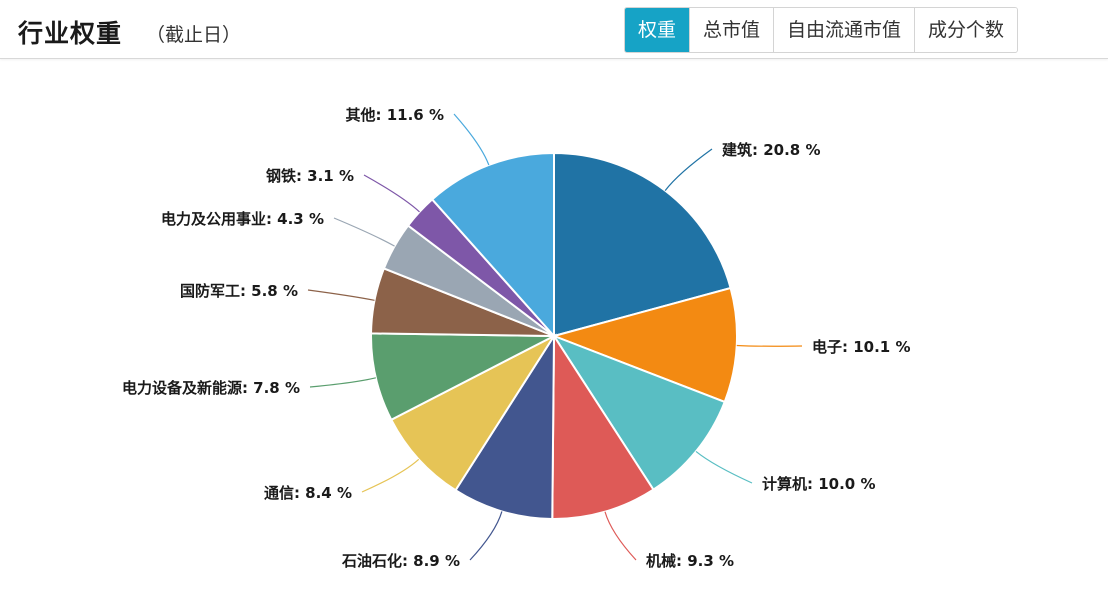  What do you see at coordinates (310, 176) in the screenshot?
I see `slice-label: 钢铁: 3.1 %` at bounding box center [310, 176].